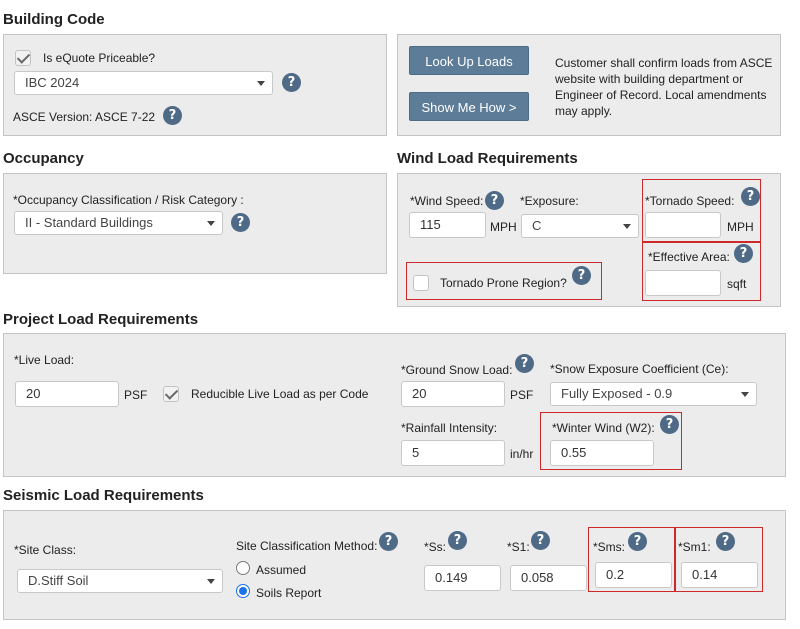 The height and width of the screenshot is (629, 800). What do you see at coordinates (522, 395) in the screenshot?
I see `ground-snow-unit: PSF` at bounding box center [522, 395].